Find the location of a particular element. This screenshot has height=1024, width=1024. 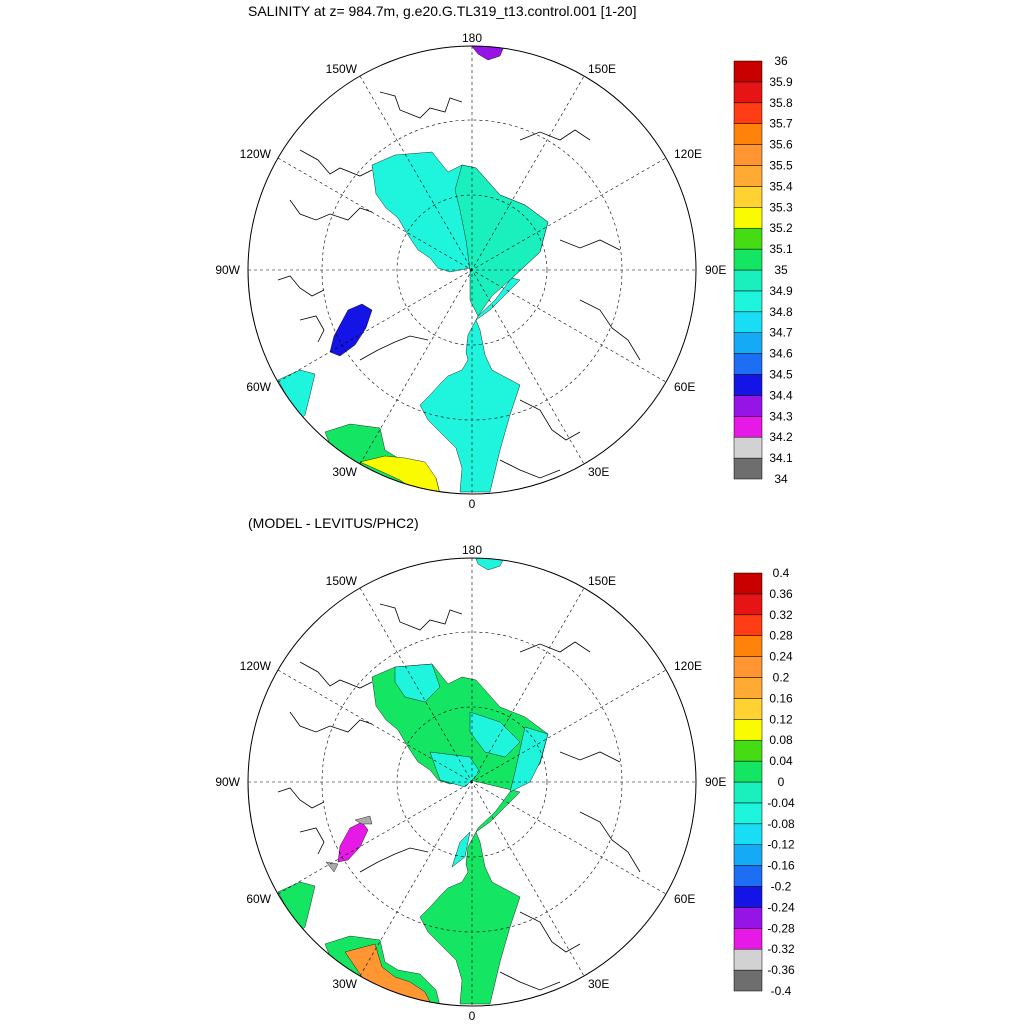

bering-strait-fill is located at coordinates (487, 53).